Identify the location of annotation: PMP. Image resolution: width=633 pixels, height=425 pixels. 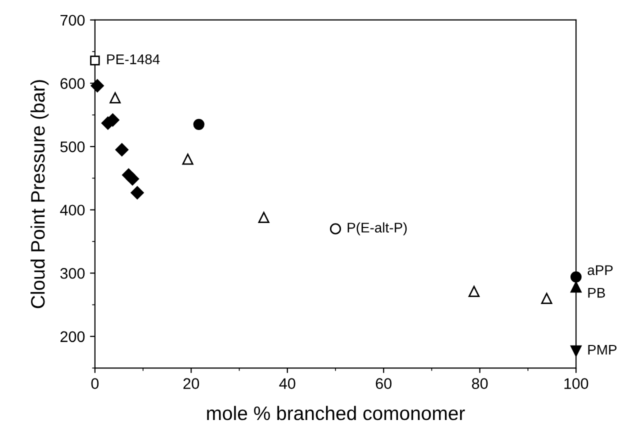
(602, 350).